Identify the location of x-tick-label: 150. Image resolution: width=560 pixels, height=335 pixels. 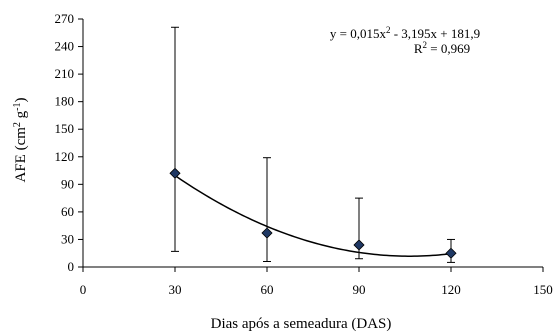
(543, 289).